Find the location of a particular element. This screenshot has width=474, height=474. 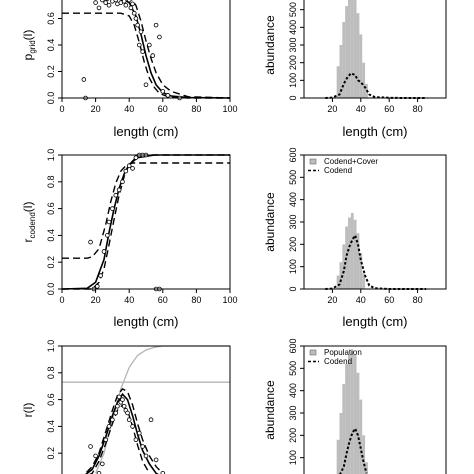

y-axis-label: abundance is located at coordinates (270, 222).